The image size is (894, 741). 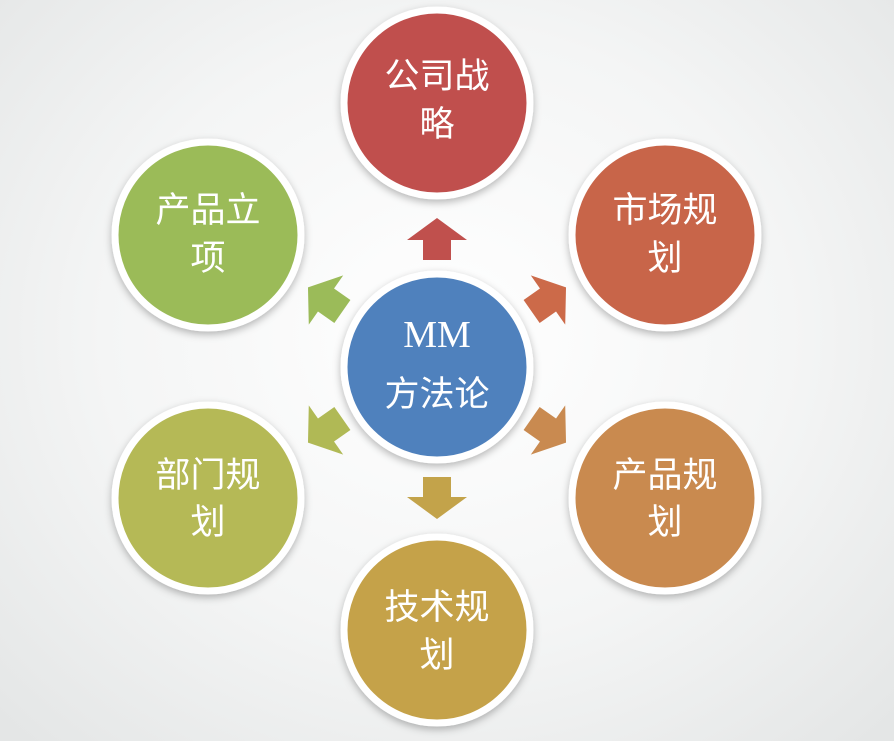 I want to click on node-label-line1: 部门规, so click(x=207, y=476).